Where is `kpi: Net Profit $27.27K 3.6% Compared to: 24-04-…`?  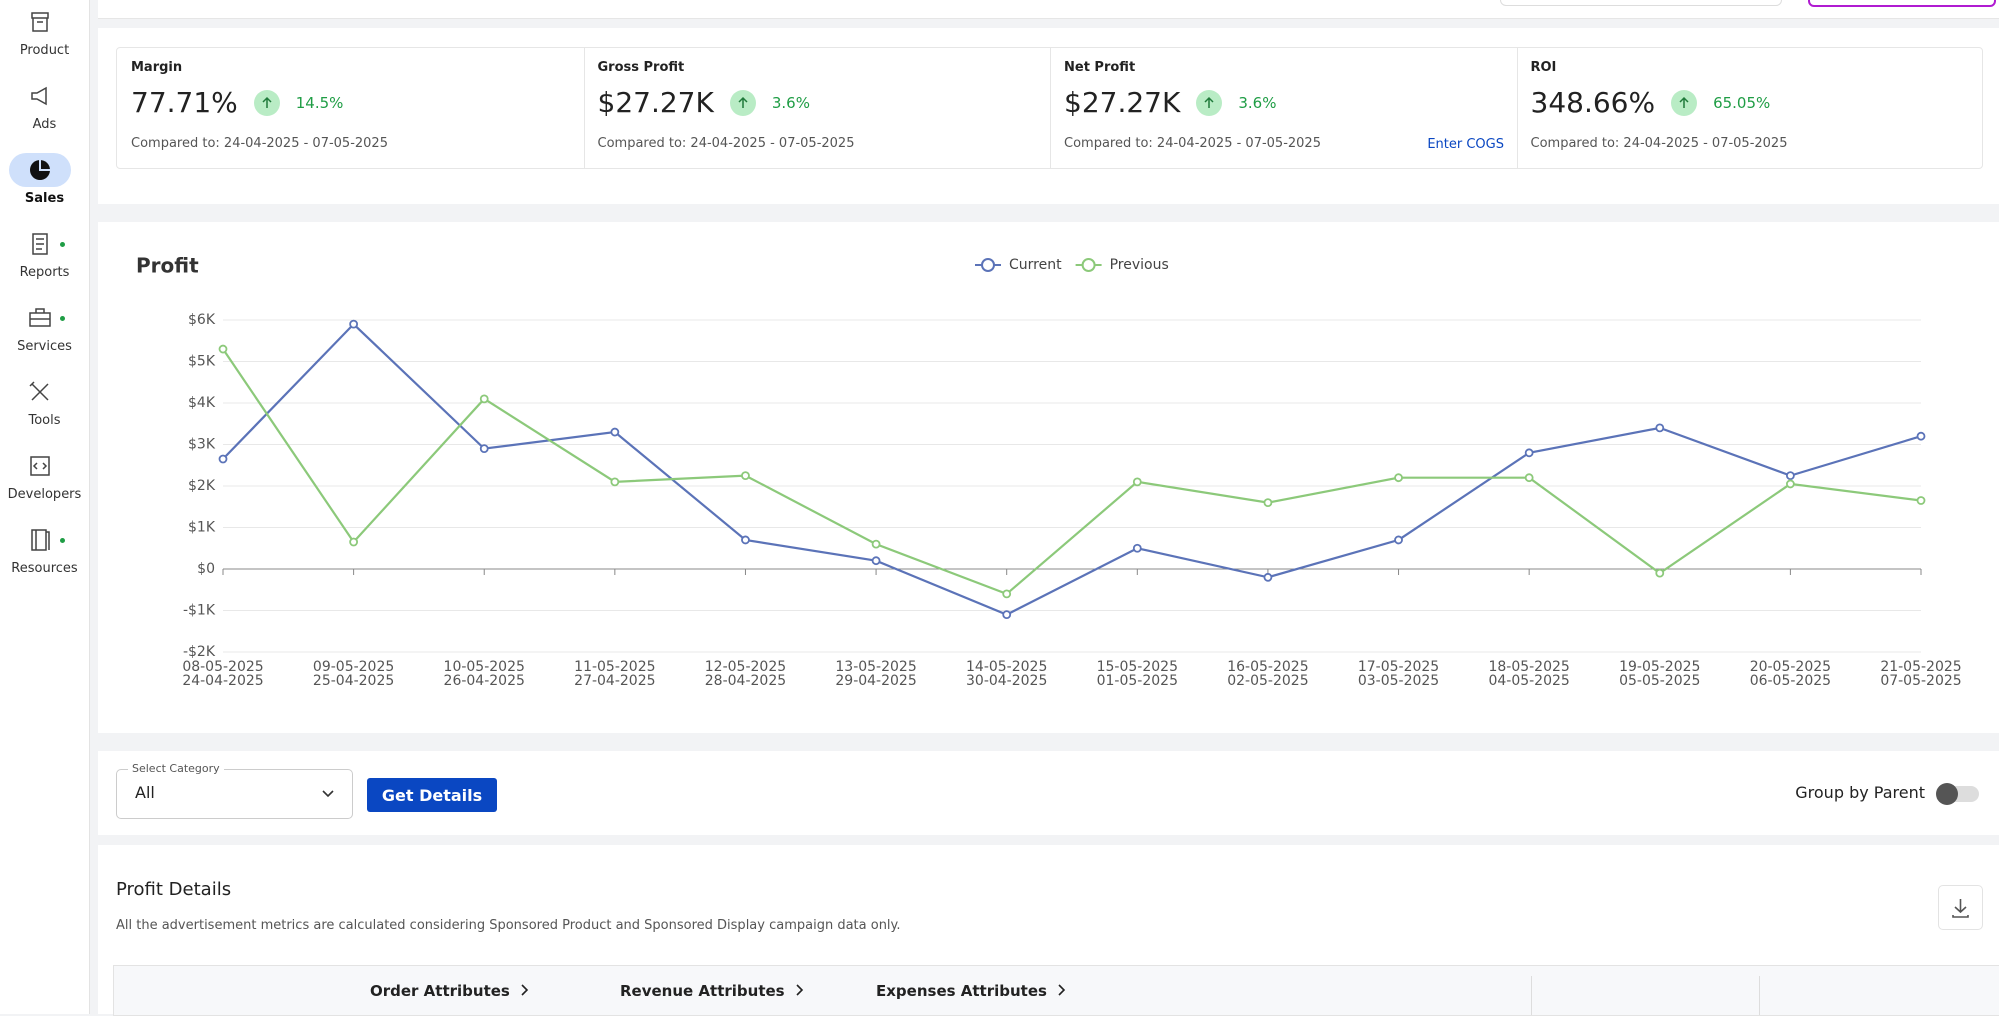
kpi: Net Profit $27.27K 3.6% Compared to: 24-04-… is located at coordinates (1283, 108).